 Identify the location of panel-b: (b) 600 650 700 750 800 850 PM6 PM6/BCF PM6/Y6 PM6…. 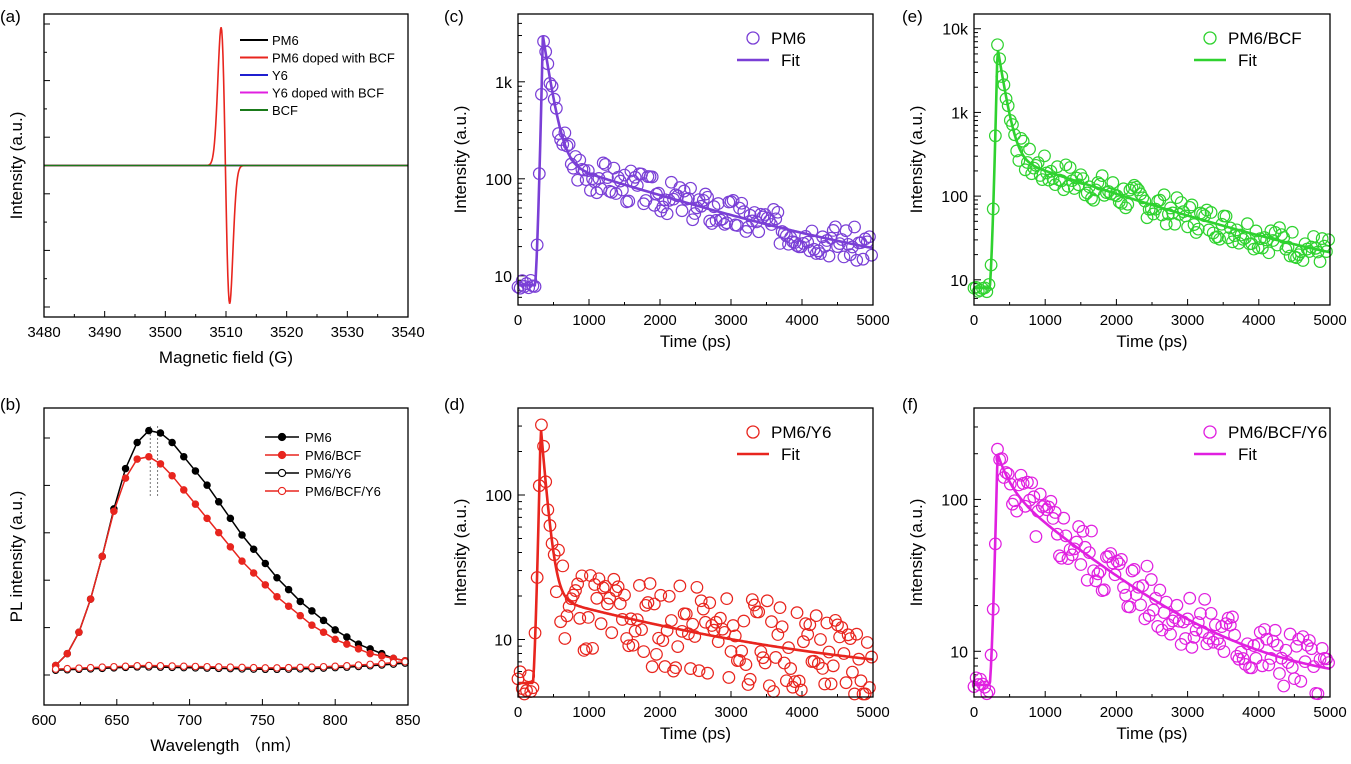
(210, 575).